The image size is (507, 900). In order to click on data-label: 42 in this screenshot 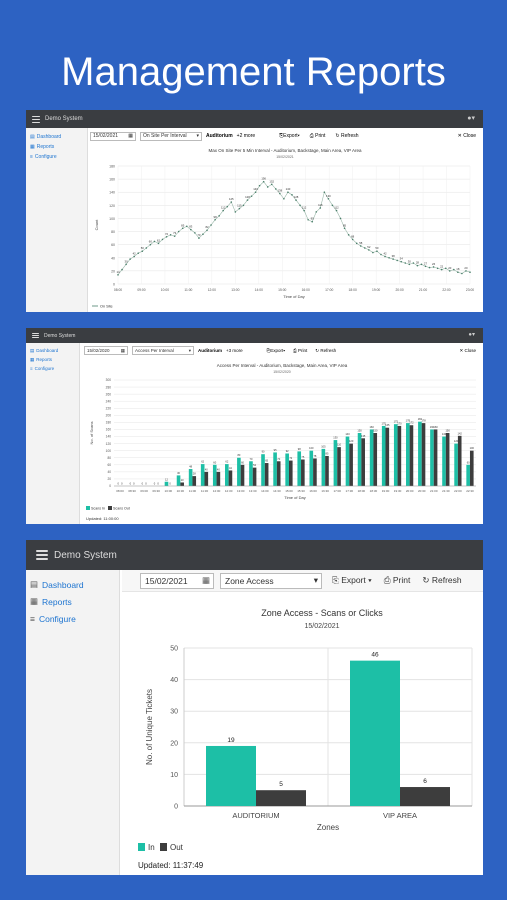, I will do `click(135, 253)`.